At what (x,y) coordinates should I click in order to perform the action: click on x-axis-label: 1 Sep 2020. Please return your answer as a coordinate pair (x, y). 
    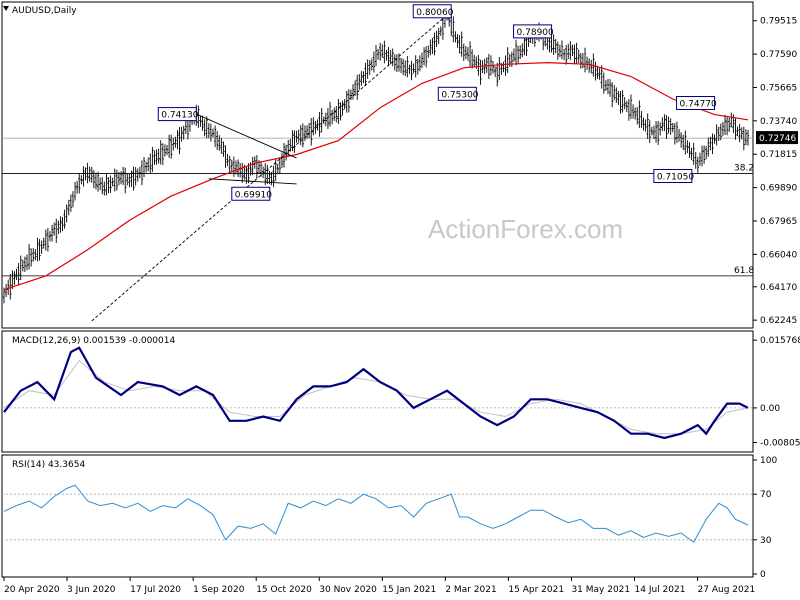
    Looking at the image, I should click on (219, 590).